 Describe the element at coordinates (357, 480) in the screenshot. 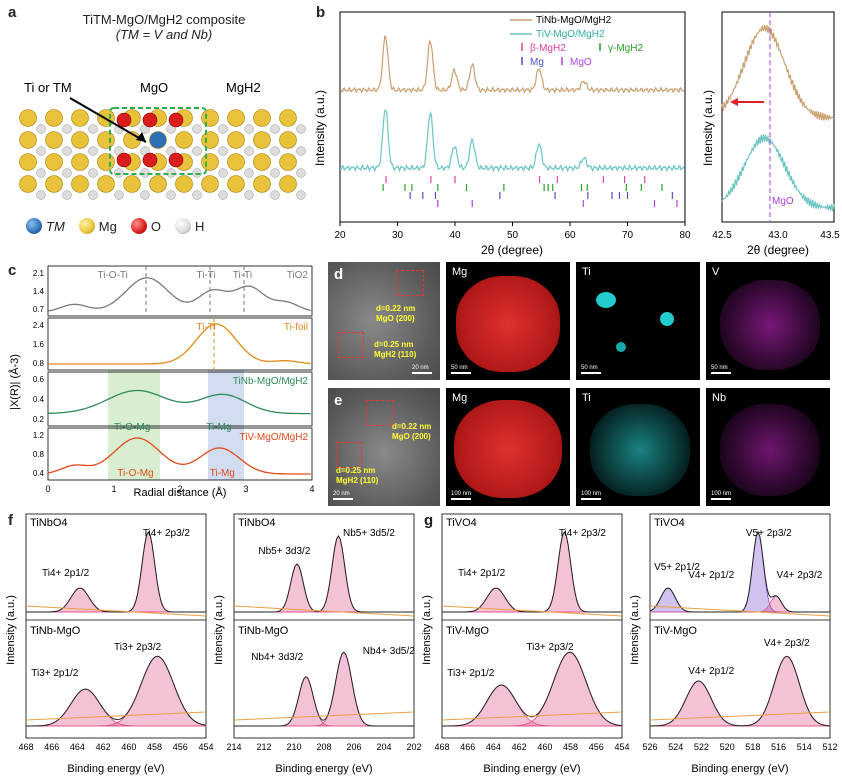

I see `tem-e-fringe2-plane: MgH2 (110)` at that location.